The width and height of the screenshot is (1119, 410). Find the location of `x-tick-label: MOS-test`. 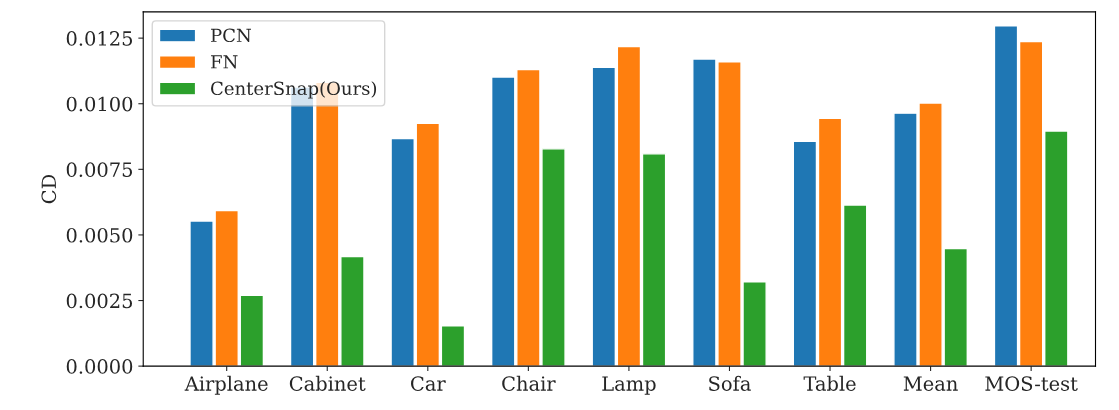

x-tick-label: MOS-test is located at coordinates (1031, 383).